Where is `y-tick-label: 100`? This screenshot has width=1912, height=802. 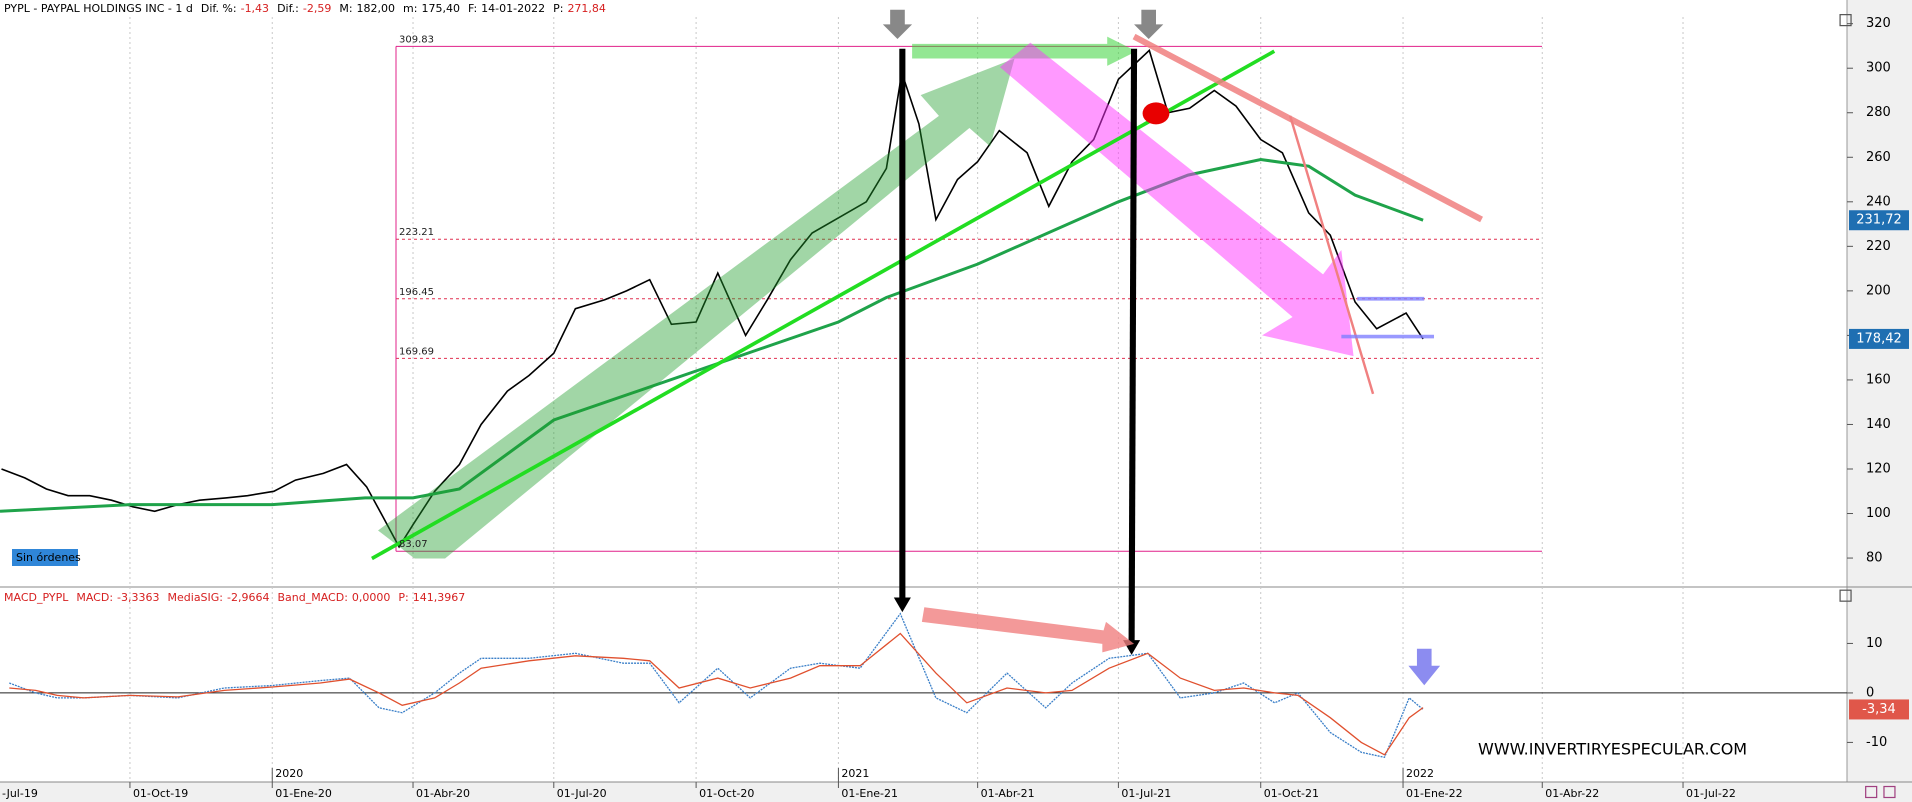
y-tick-label: 100 is located at coordinates (1878, 513).